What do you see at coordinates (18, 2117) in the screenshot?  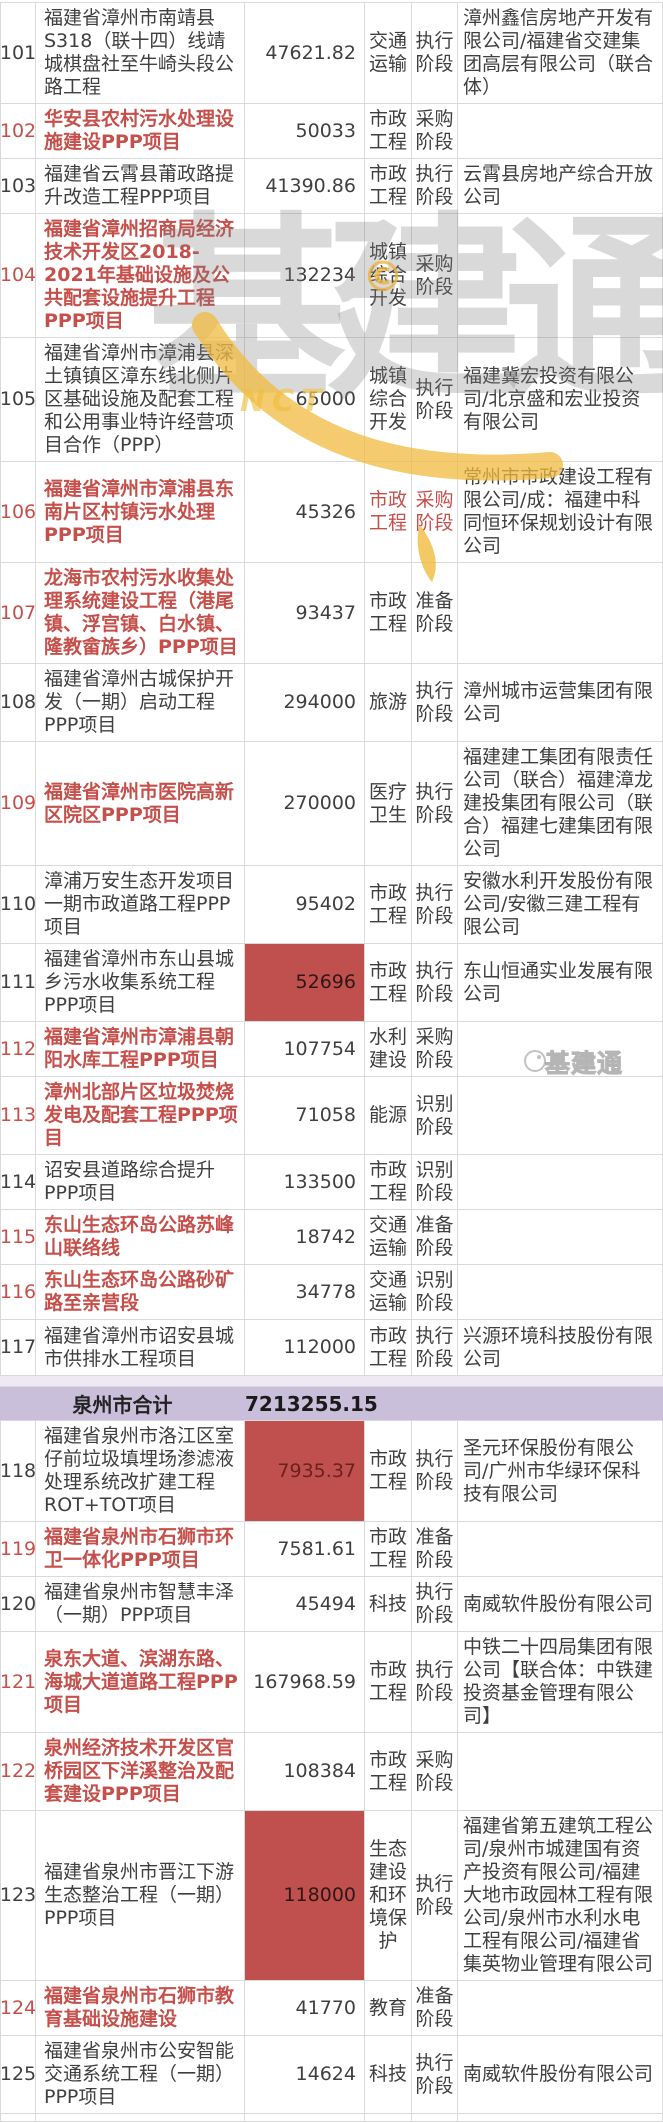 I see `row-number-cell` at bounding box center [18, 2117].